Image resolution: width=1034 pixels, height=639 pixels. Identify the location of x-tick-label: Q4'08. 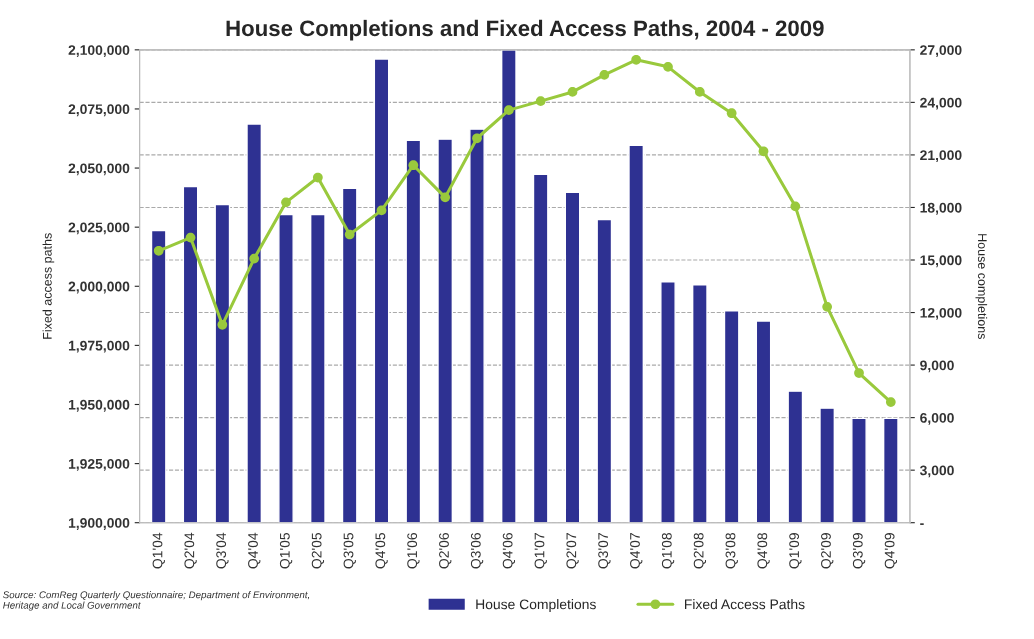
(763, 551).